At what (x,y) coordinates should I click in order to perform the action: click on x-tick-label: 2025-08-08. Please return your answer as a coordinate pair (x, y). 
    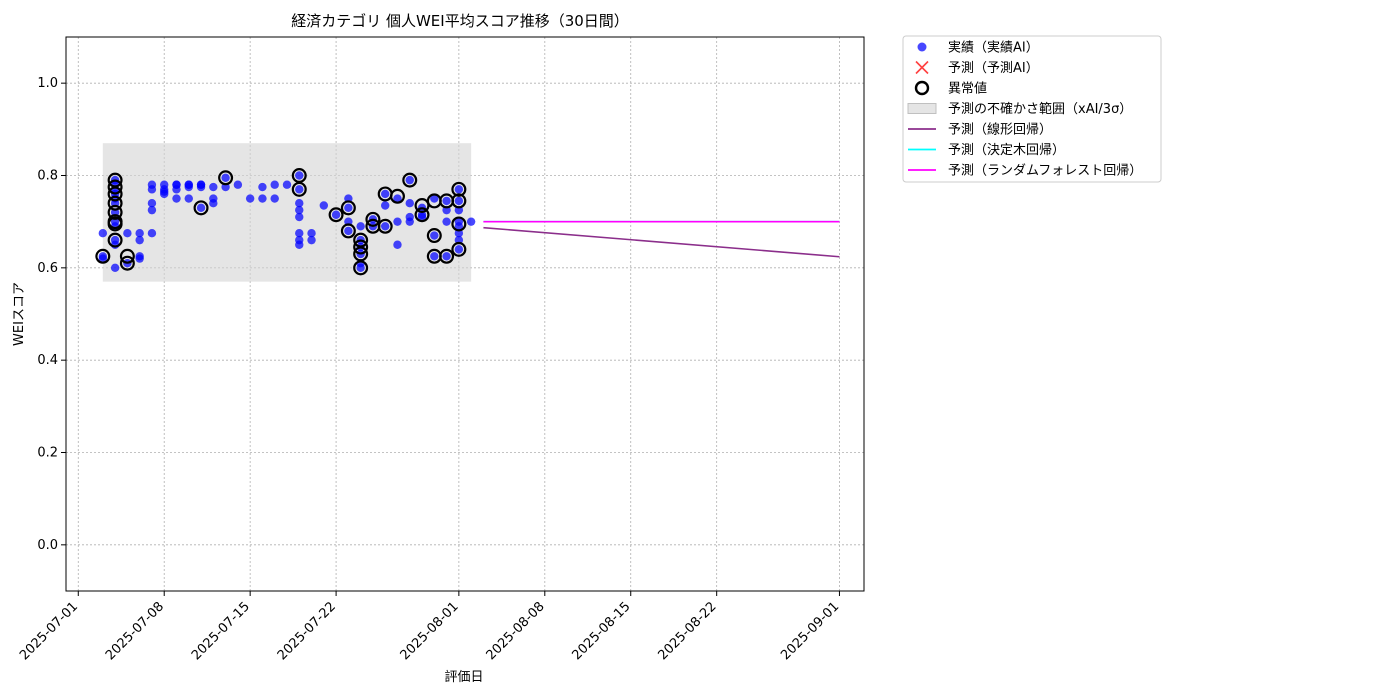
    Looking at the image, I should click on (516, 631).